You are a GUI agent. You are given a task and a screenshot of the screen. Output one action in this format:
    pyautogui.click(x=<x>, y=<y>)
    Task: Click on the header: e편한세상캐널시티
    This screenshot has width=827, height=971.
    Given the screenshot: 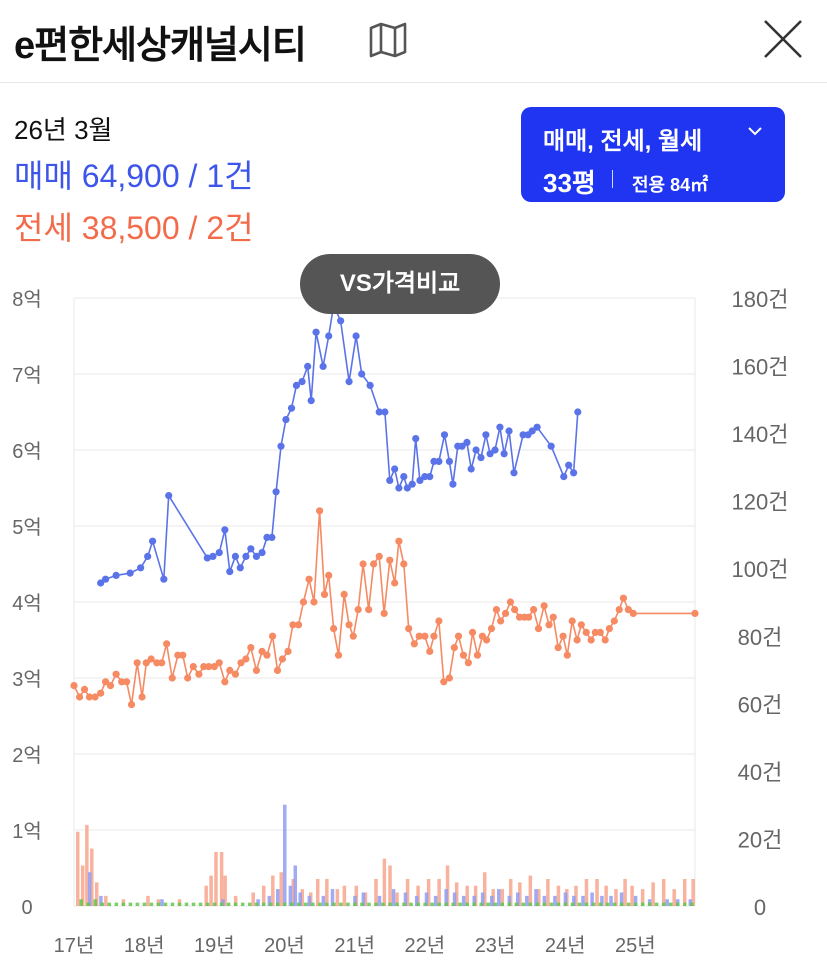 What is the action you would take?
    pyautogui.click(x=413, y=41)
    